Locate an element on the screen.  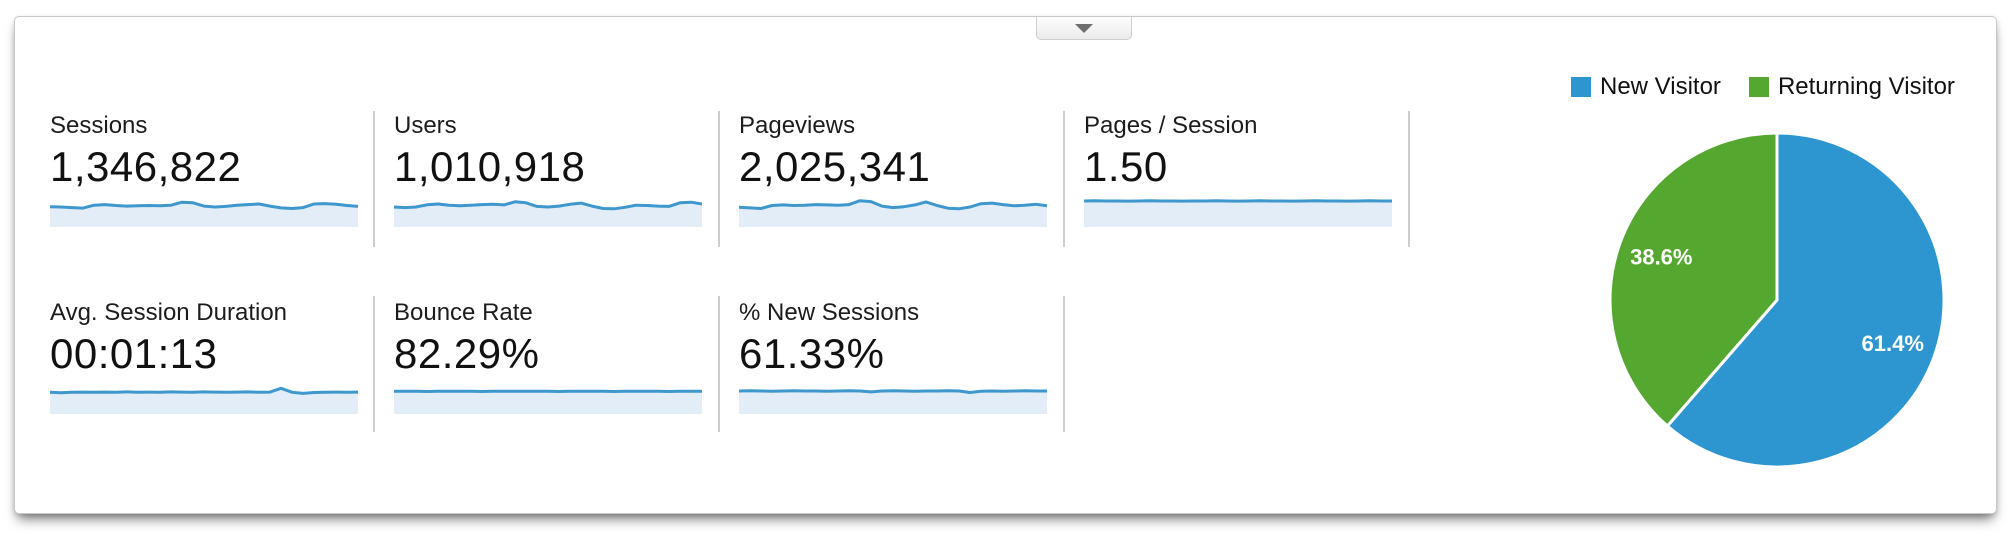
pages-per-session-sparkline is located at coordinates (1238, 213).